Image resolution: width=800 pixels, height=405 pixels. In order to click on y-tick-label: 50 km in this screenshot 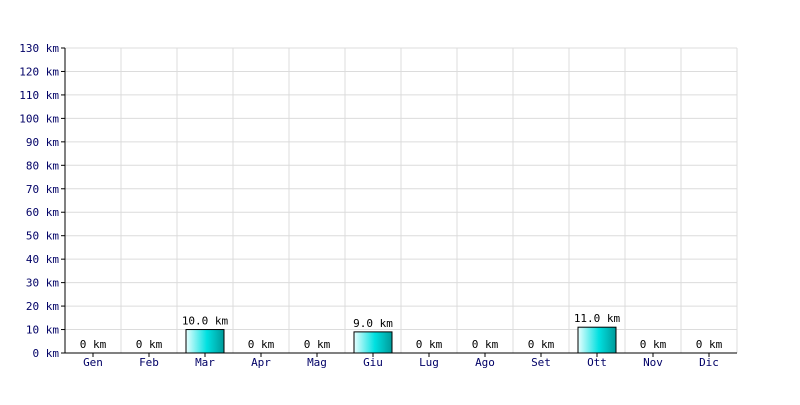, I will do `click(42, 236)`.